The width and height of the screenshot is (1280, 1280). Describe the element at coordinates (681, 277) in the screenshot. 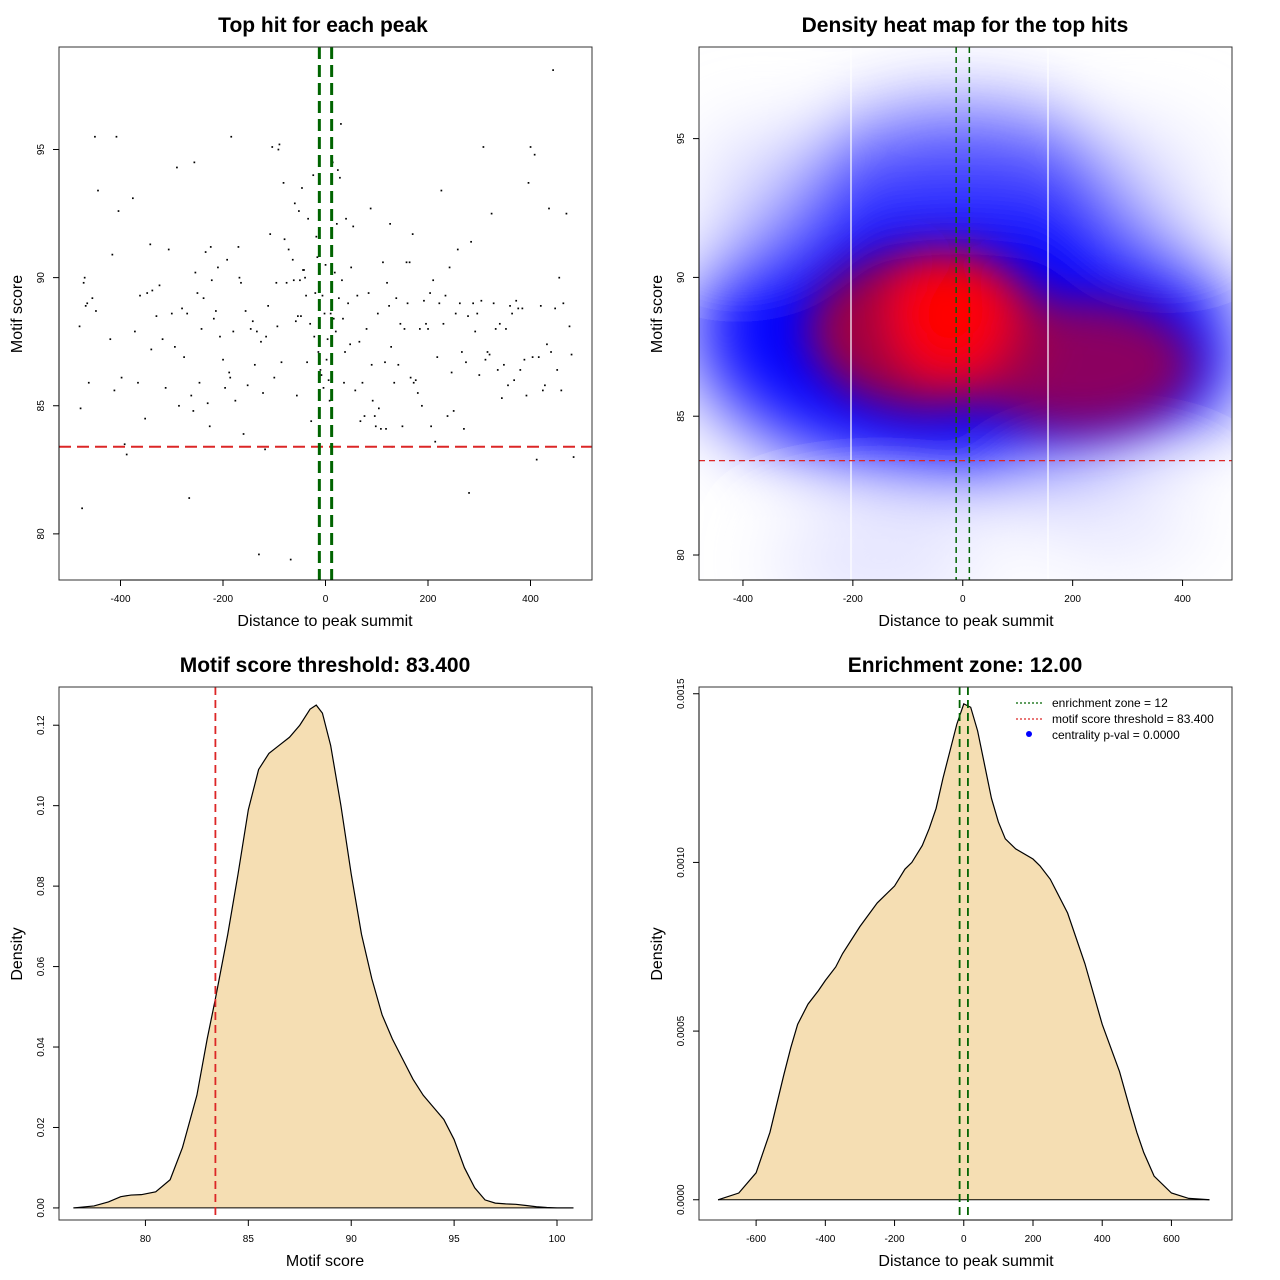

I see `y-tick-label: 90` at that location.